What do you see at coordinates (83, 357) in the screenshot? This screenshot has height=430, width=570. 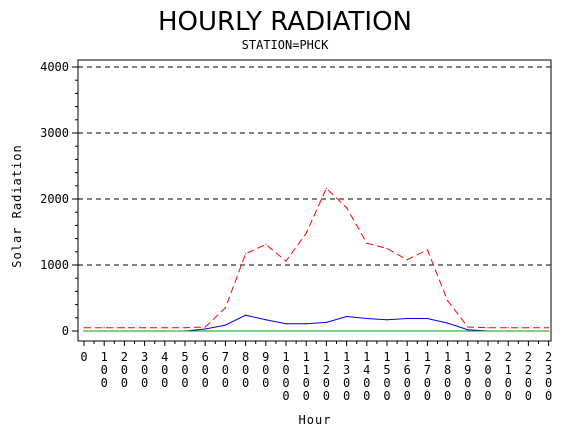 I see `x-tick-label: 0` at bounding box center [83, 357].